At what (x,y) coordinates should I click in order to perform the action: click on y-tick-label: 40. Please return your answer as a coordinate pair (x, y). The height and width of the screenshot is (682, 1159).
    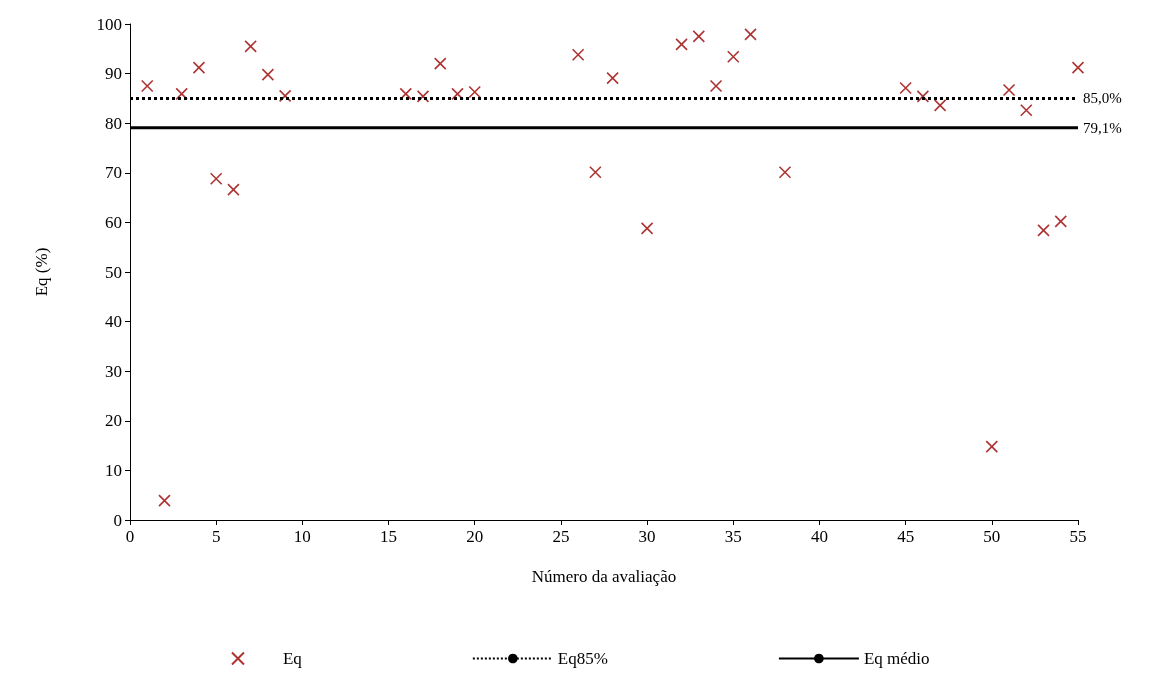
    Looking at the image, I should click on (113, 322).